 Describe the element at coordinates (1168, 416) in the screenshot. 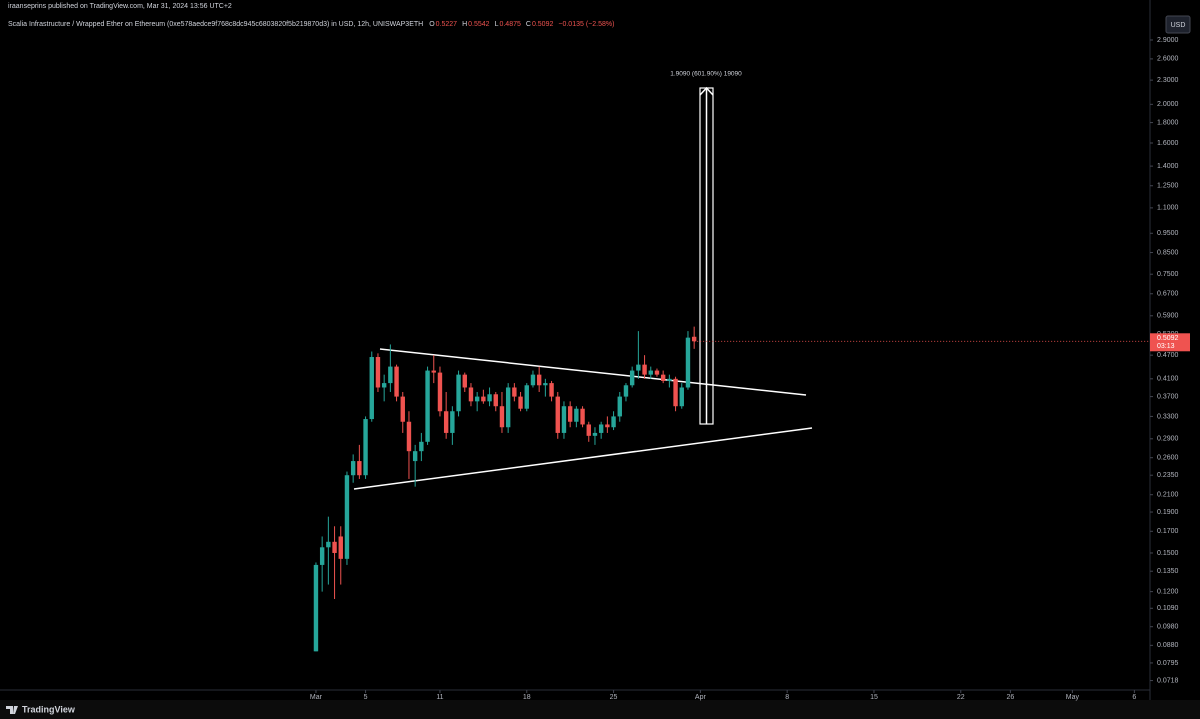

I see `y-tick-label: 0.3300` at that location.